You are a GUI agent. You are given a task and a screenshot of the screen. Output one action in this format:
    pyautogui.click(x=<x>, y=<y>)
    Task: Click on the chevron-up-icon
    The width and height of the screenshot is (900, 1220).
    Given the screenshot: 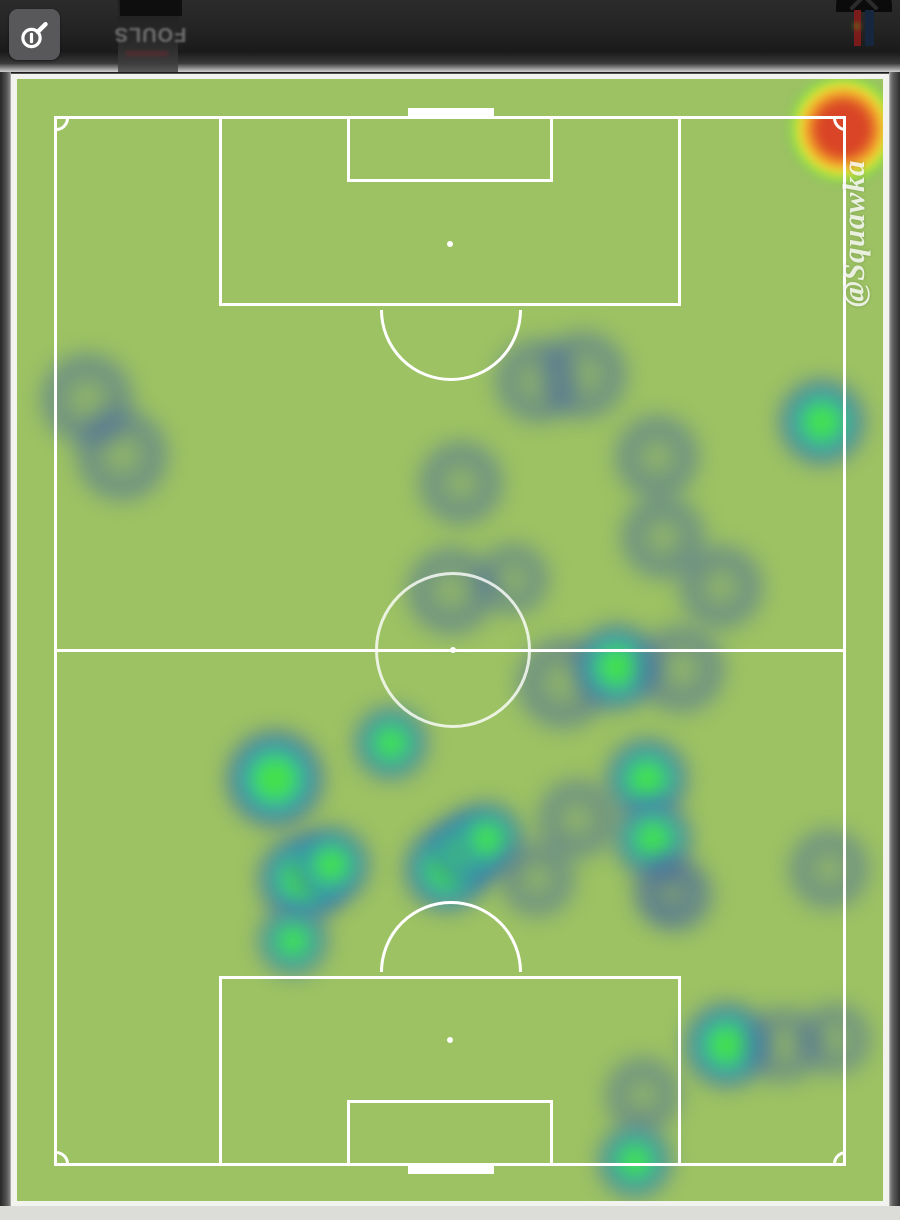 What is the action you would take?
    pyautogui.click(x=864, y=9)
    